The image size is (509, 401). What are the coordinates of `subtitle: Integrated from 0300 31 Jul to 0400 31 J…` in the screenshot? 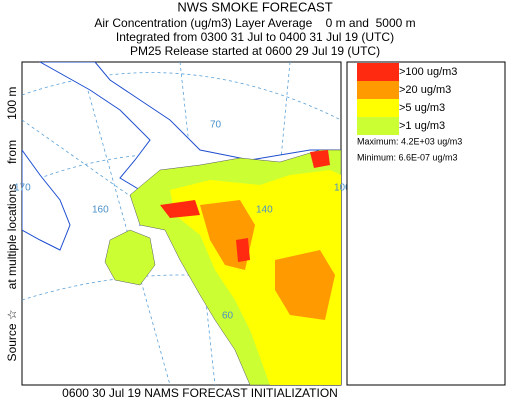 It's located at (255, 37).